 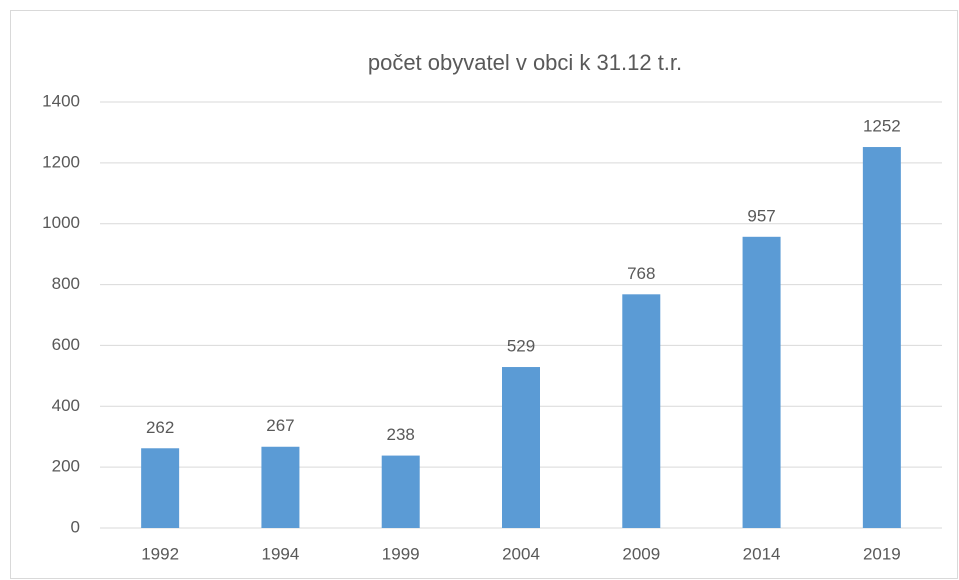 I want to click on y-tick-label: 600, so click(x=66, y=344).